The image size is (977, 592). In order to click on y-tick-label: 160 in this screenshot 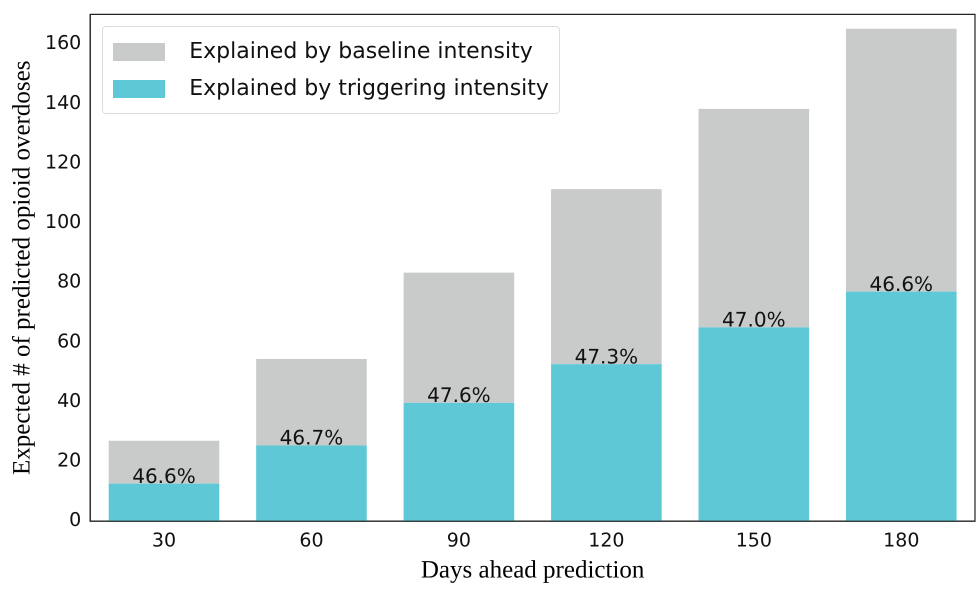, I will do `click(63, 43)`.